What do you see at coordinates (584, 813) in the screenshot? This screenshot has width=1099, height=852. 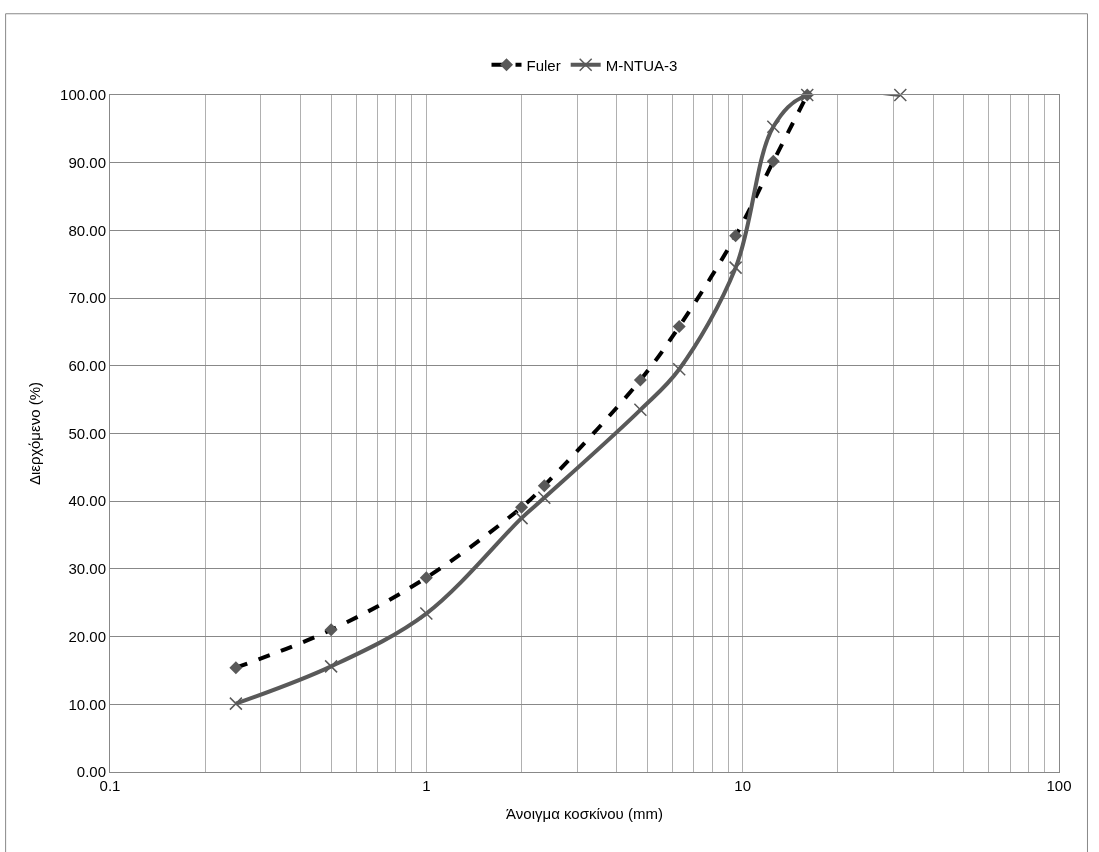 I see `x-axis-title: Άνοιγμα κοσκίνου (mm)` at bounding box center [584, 813].